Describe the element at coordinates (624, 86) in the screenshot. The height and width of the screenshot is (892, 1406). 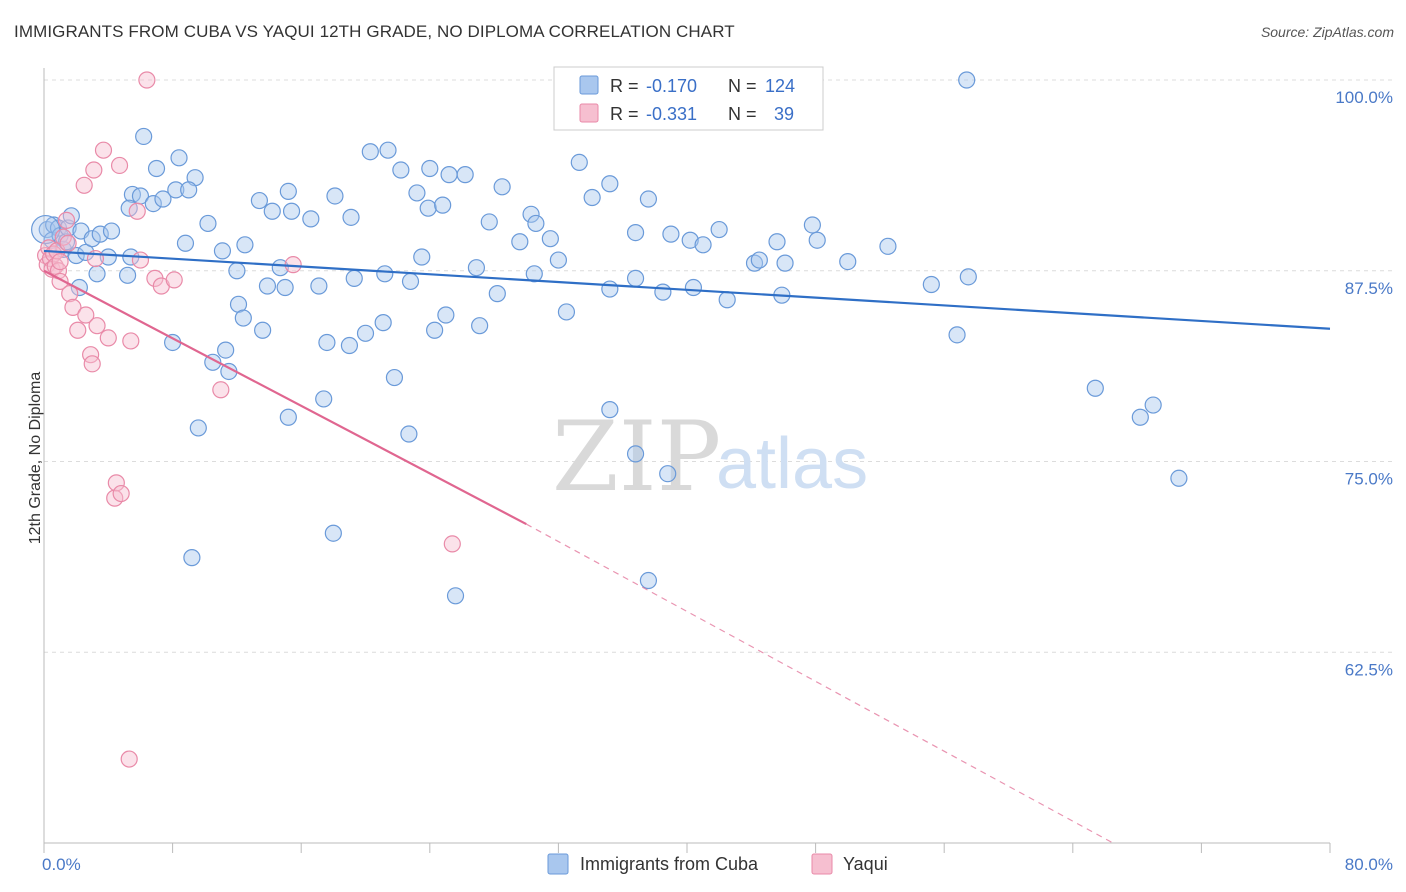
I see `legend-r-label-1: R =` at that location.